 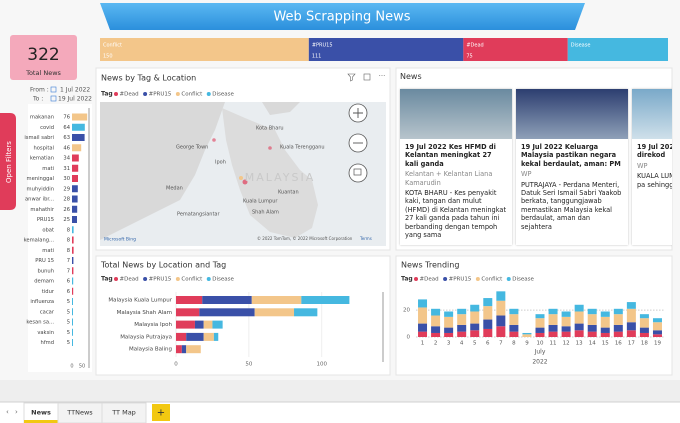 What do you see at coordinates (60, 238) in the screenshot?
I see `tag-list-panel` at bounding box center [60, 238].